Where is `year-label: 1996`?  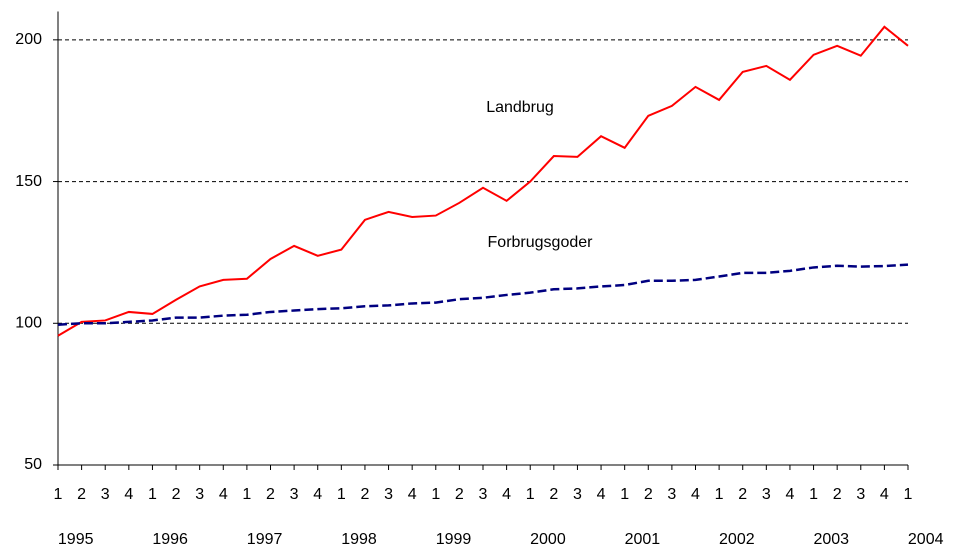 year-label: 1996 is located at coordinates (170, 539).